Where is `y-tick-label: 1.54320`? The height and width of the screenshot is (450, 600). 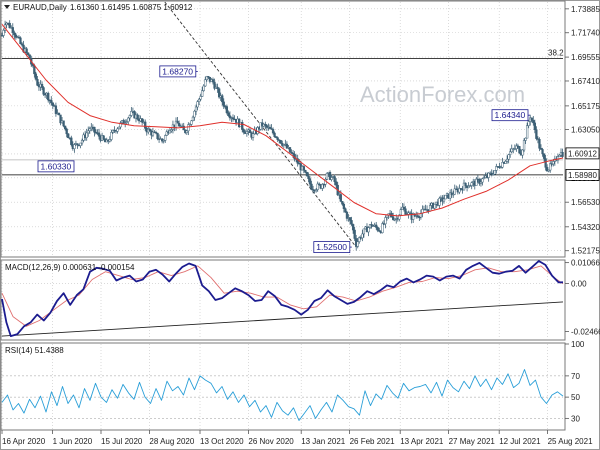 y-tick-label: 1.54320 is located at coordinates (585, 227).